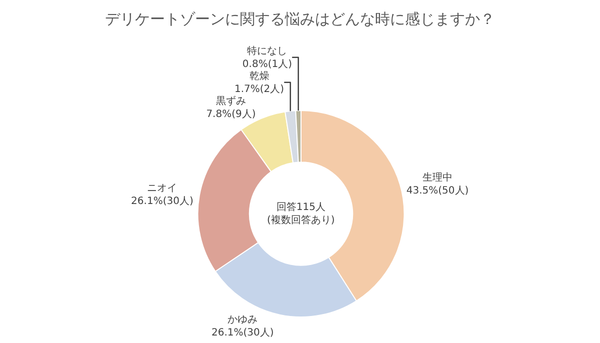 The image size is (600, 343). Describe the element at coordinates (300, 19) in the screenshot. I see `chart-title: デリケートゾーンに関する悩みはどんな時に感じますか？` at that location.